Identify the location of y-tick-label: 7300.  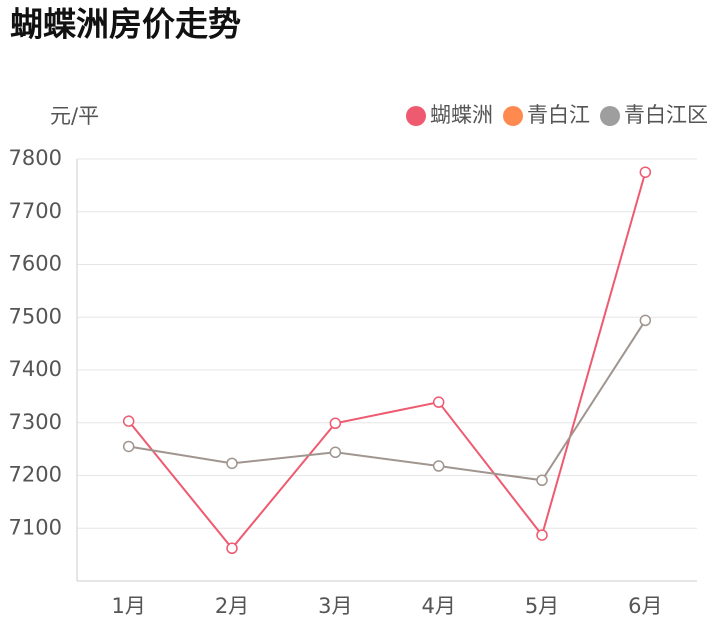
(35, 422).